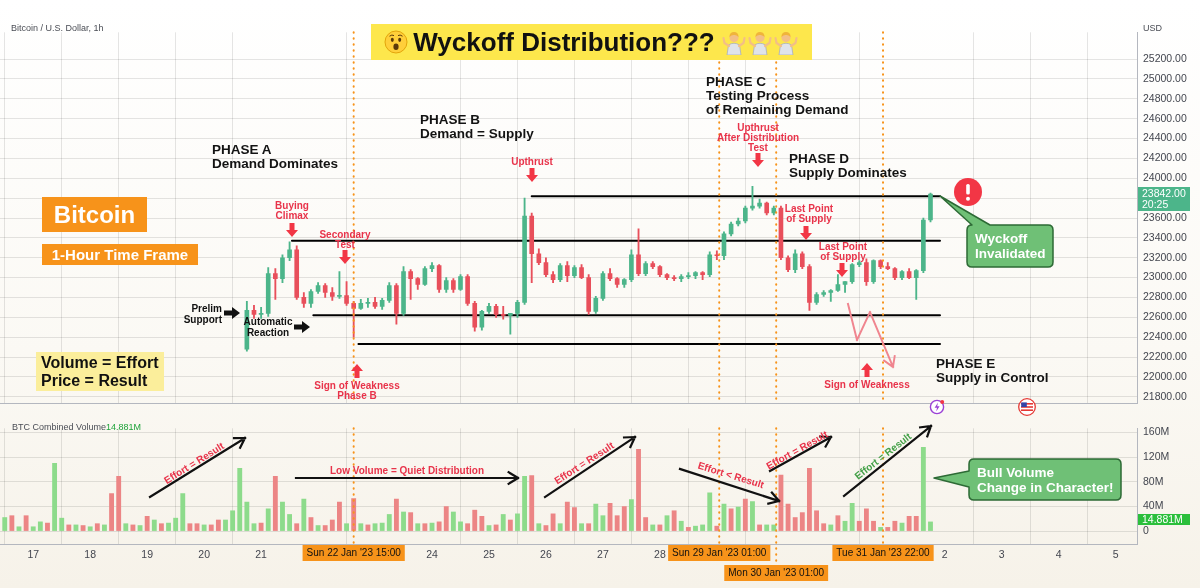 The width and height of the screenshot is (1200, 588). I want to click on y-tick-label: 160M, so click(1156, 431).